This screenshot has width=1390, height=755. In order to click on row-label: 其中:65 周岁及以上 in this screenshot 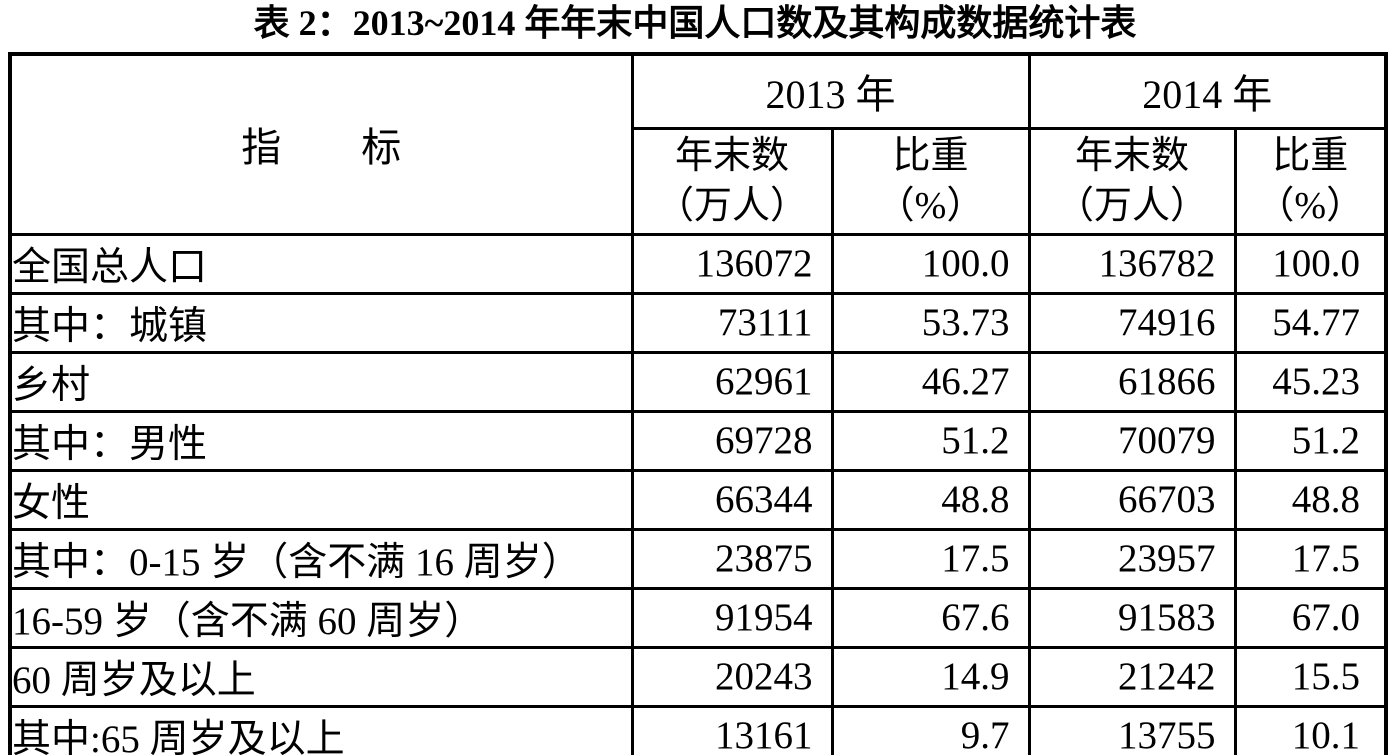, I will do `click(321, 729)`.